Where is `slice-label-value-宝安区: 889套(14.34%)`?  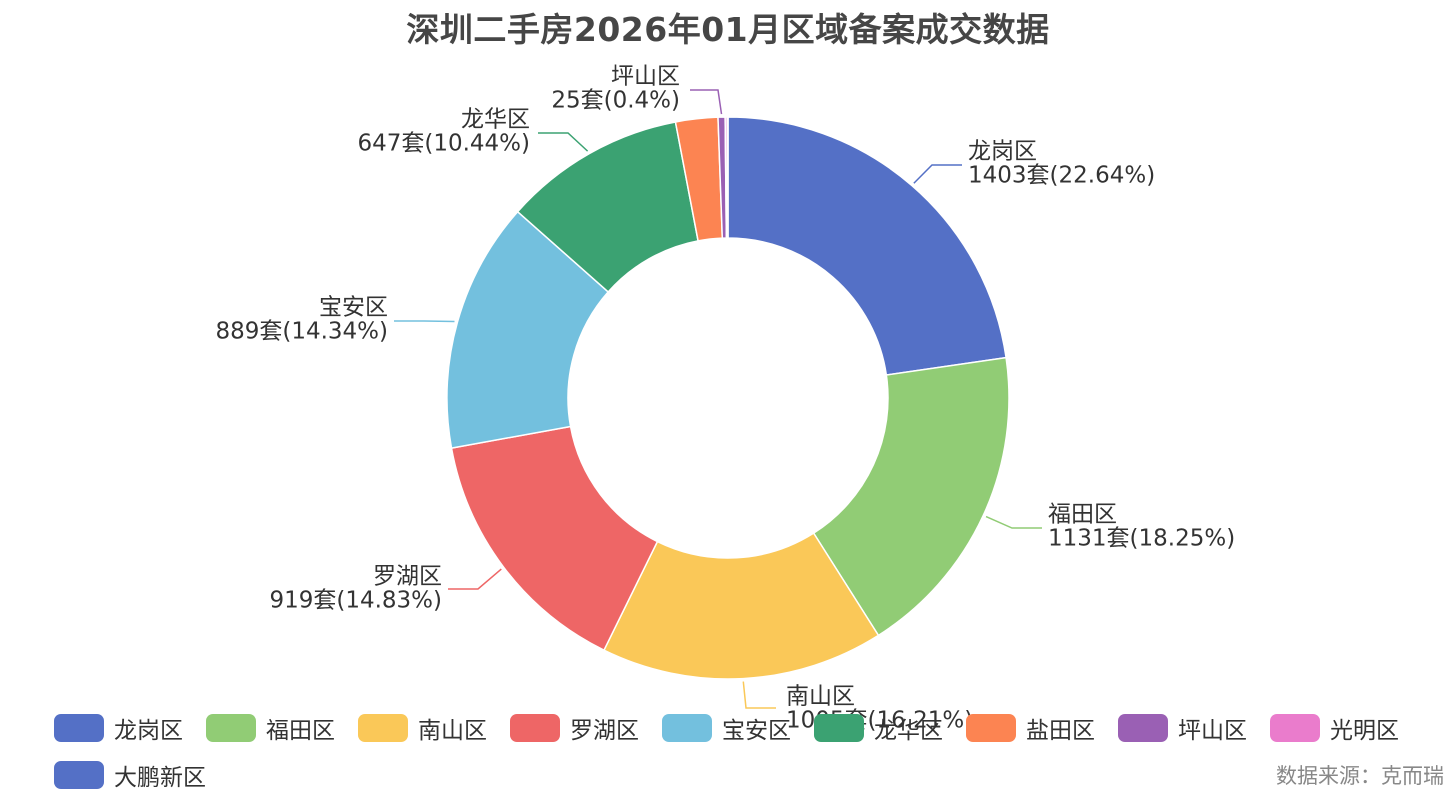
slice-label-value-宝安区: 889套(14.34%) is located at coordinates (301, 332).